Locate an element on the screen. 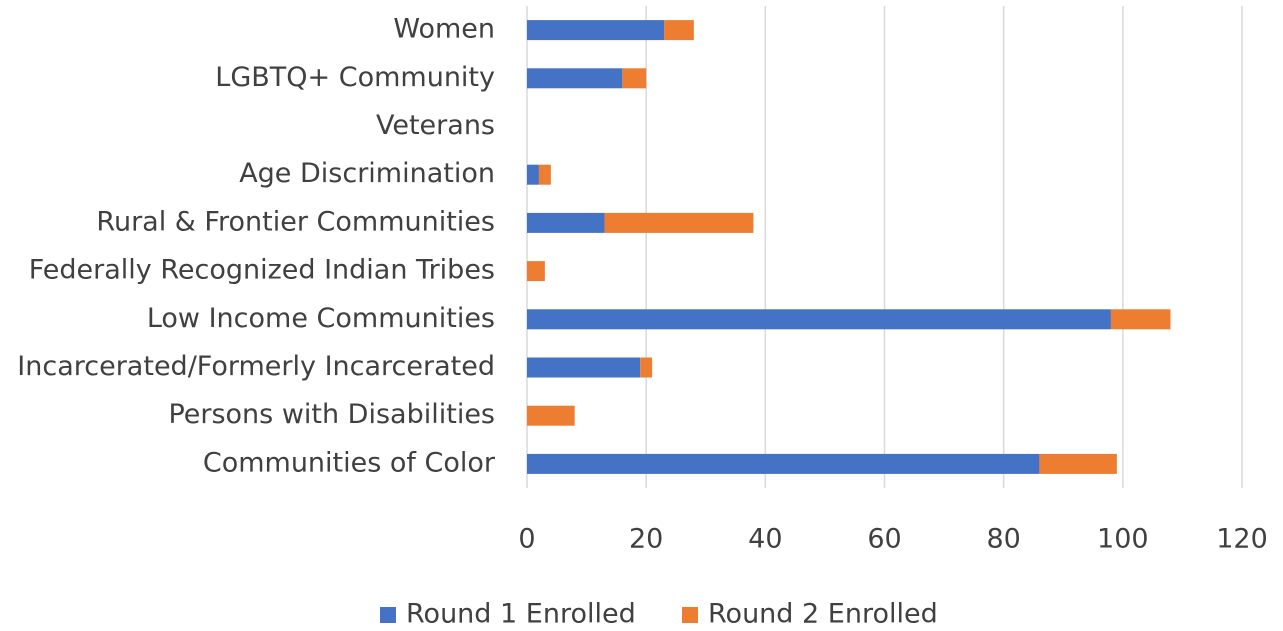 This screenshot has height=631, width=1283. y-tick-label: Communities of Color is located at coordinates (349, 462).